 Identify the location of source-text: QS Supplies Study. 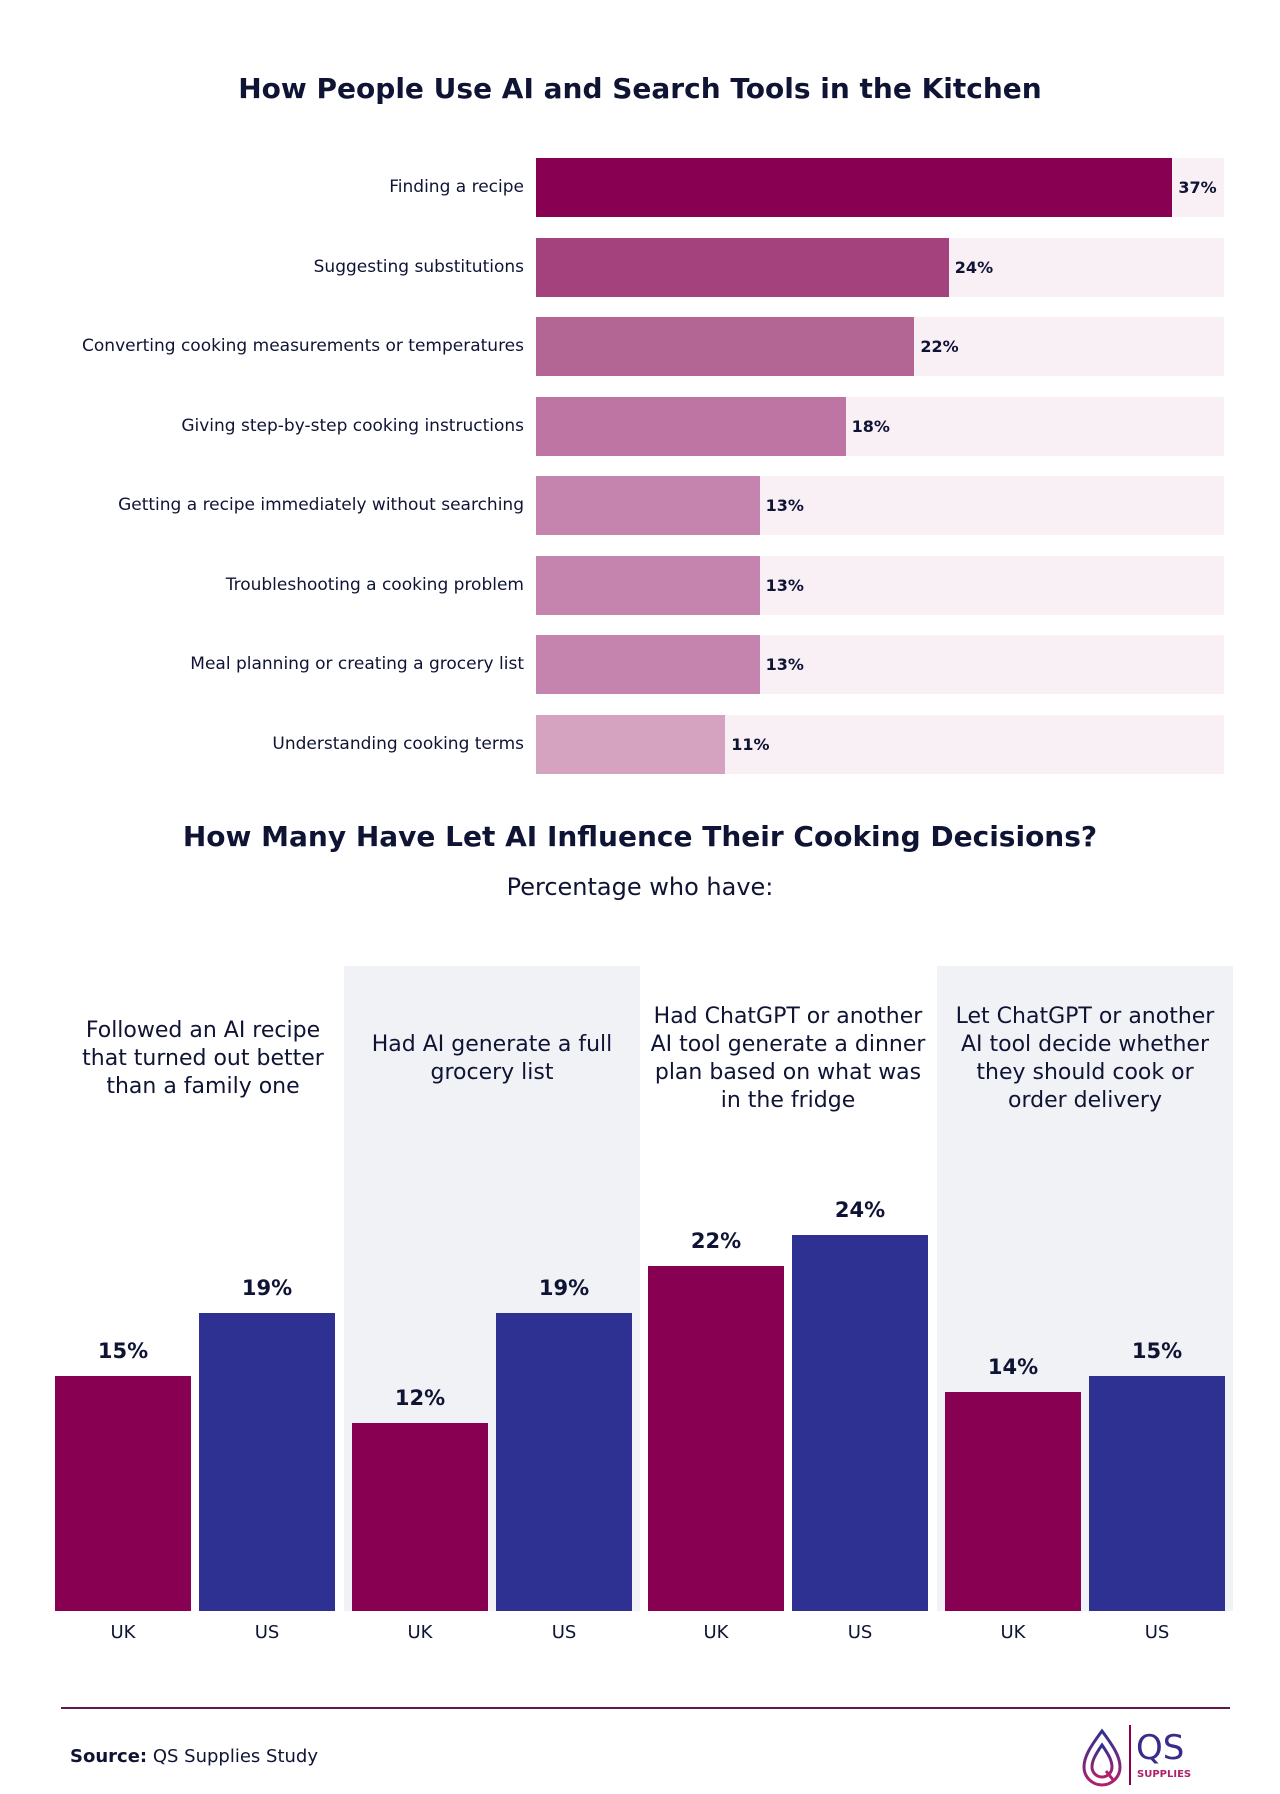
(235, 1756).